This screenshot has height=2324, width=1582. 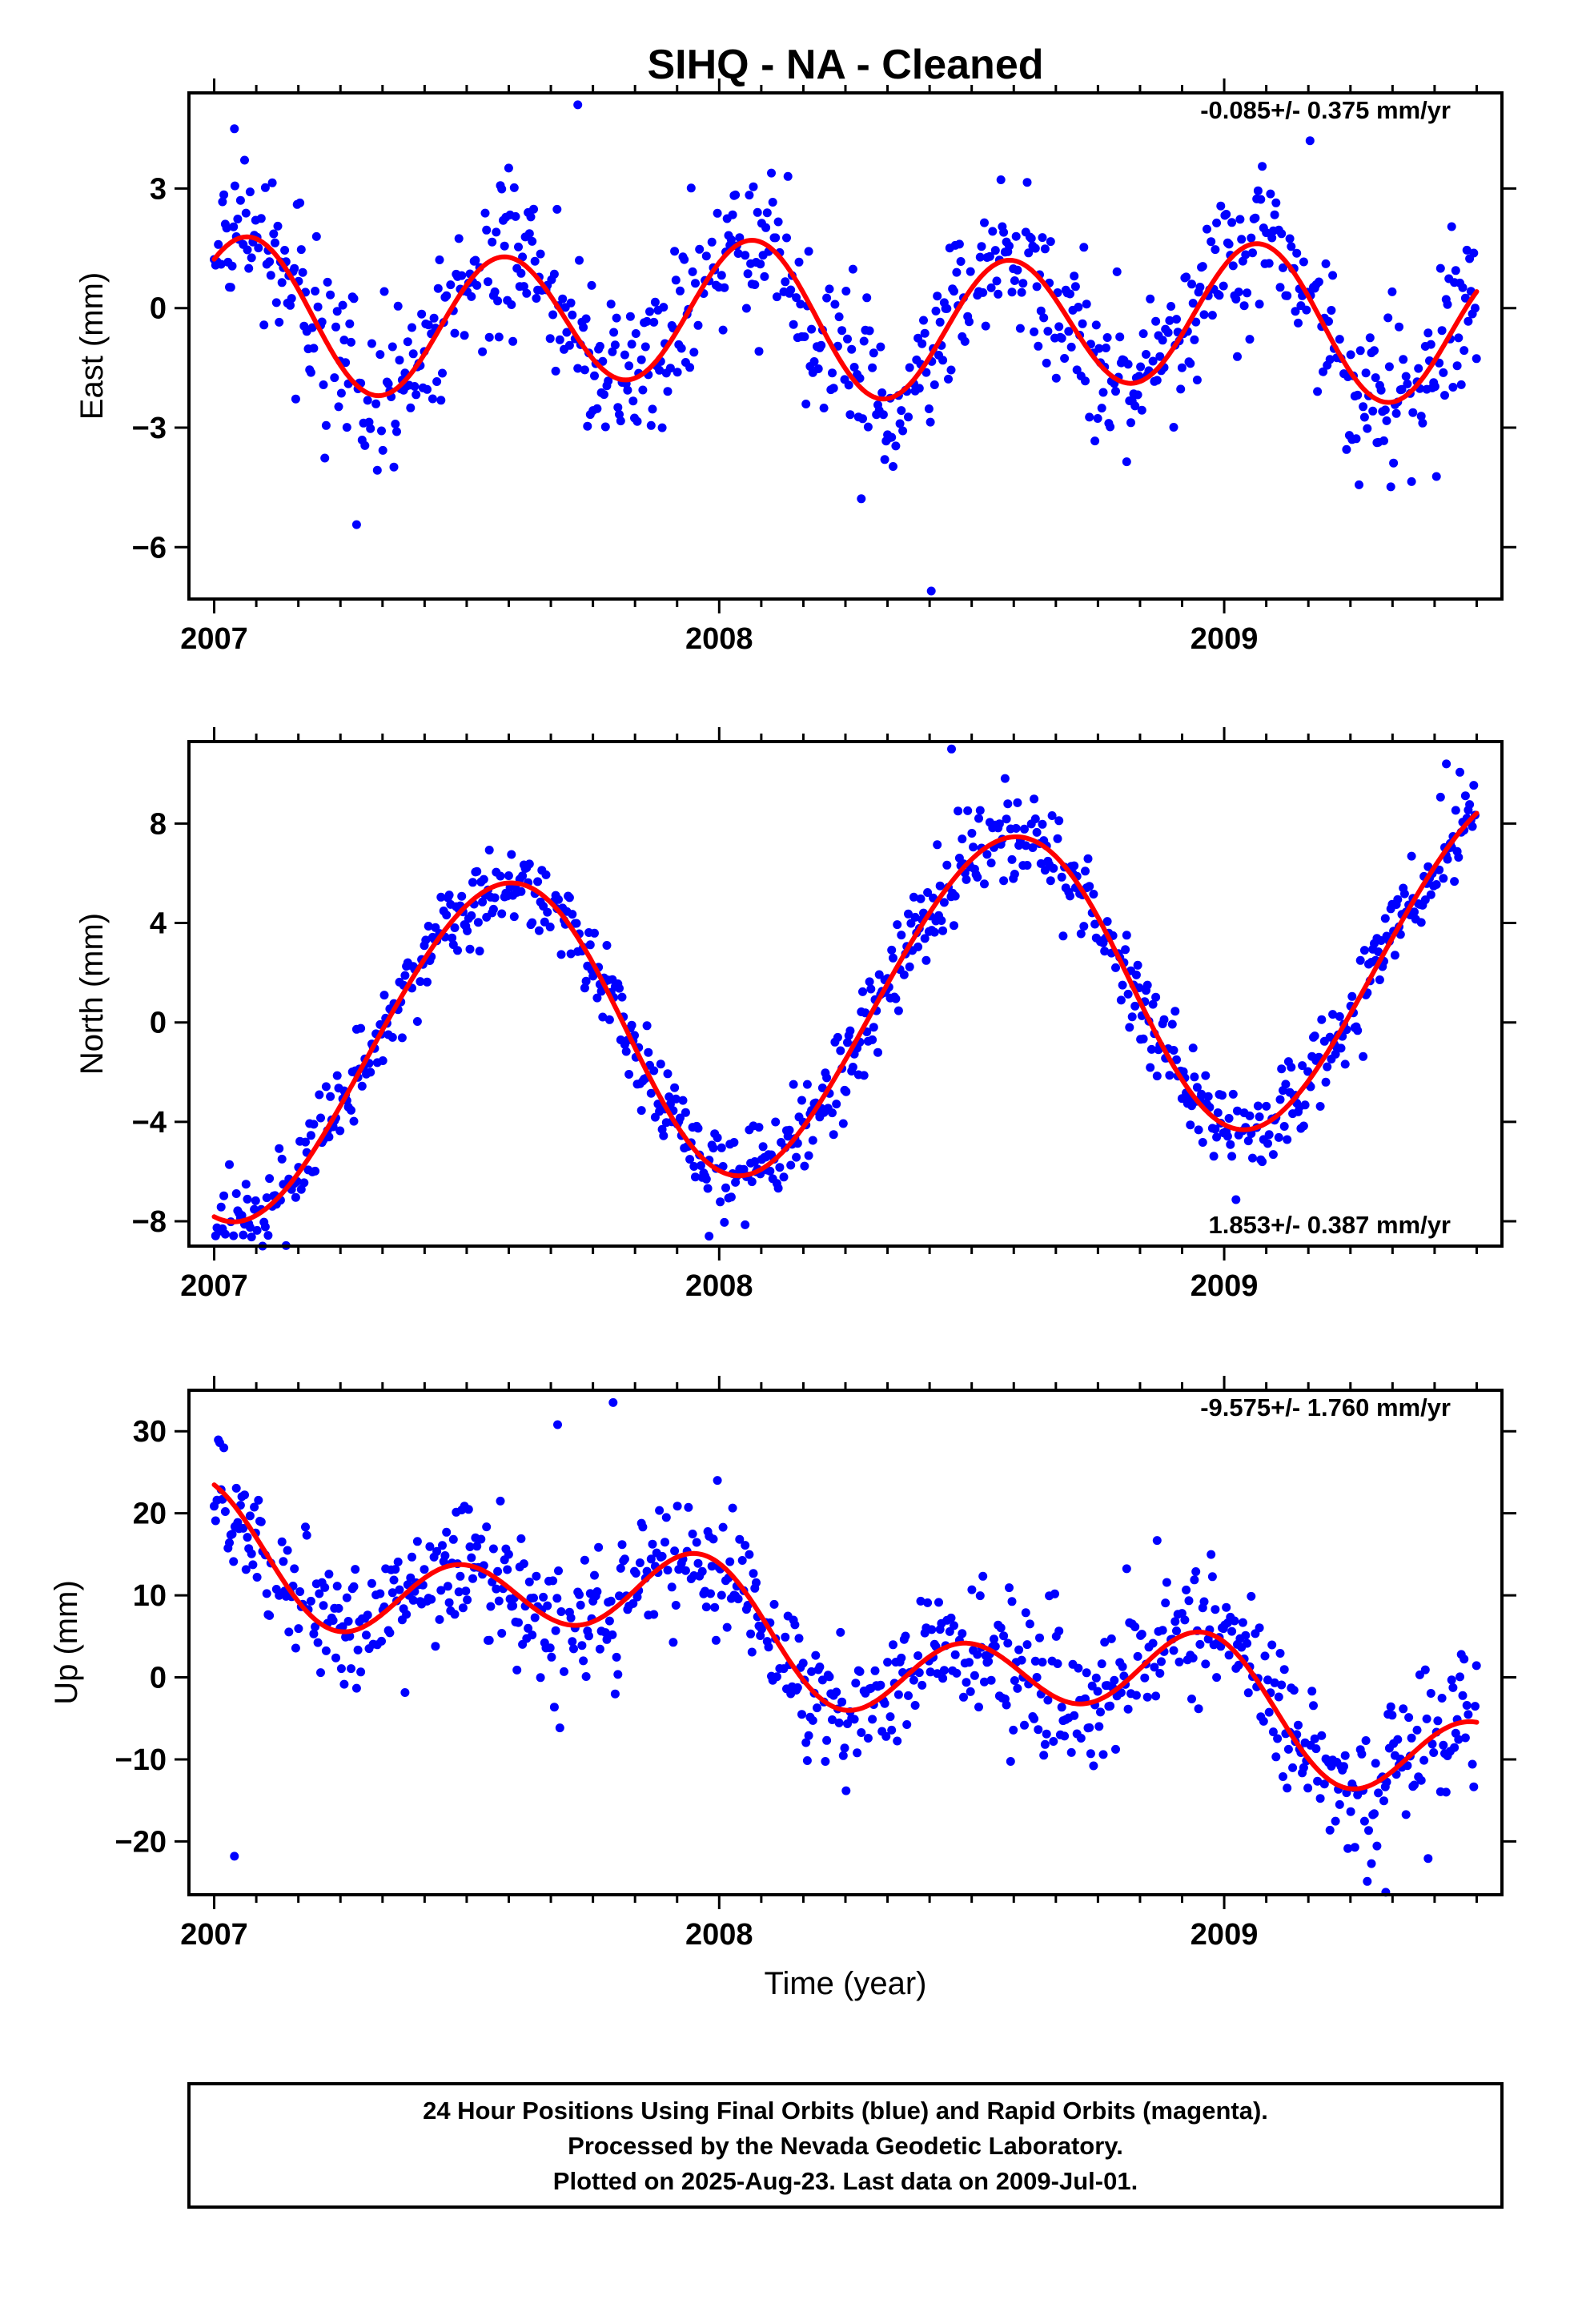 What do you see at coordinates (158, 189) in the screenshot?
I see `ytick-east-3: 3` at bounding box center [158, 189].